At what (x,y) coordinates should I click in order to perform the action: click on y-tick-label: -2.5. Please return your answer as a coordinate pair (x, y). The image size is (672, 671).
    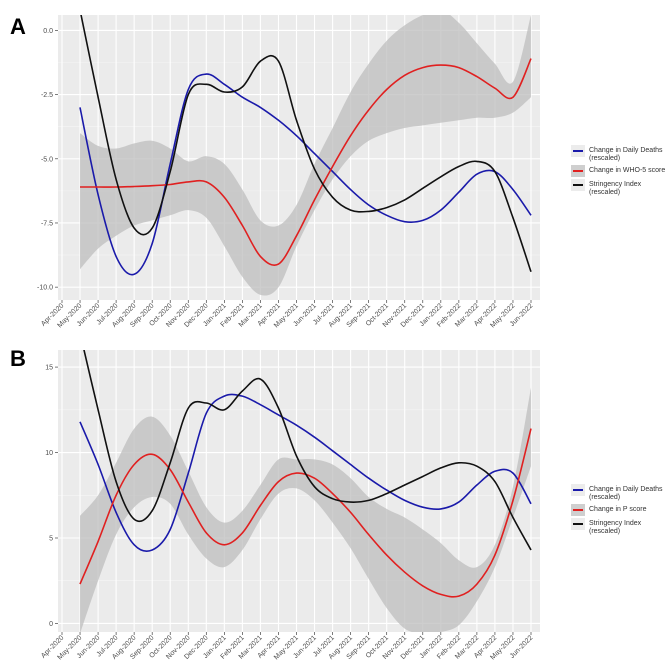
    Looking at the image, I should click on (47, 95).